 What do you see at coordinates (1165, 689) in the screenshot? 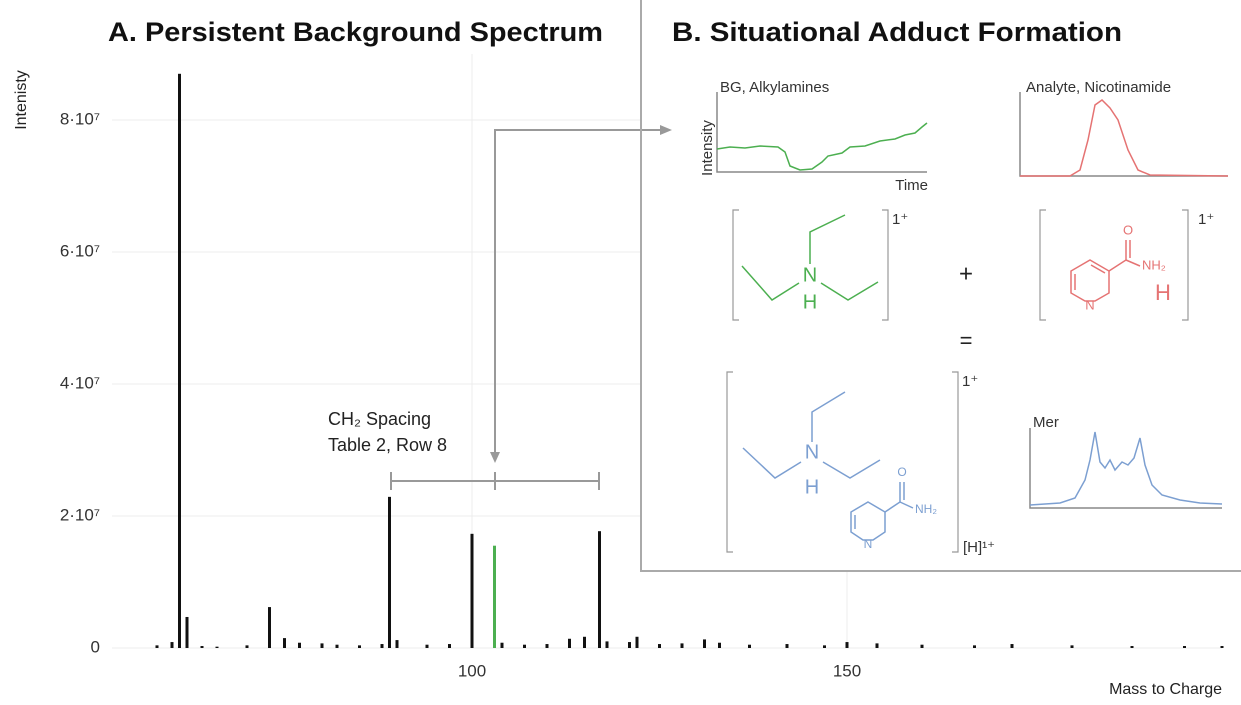
I see `x-axis-label: Mass to Charge` at bounding box center [1165, 689].